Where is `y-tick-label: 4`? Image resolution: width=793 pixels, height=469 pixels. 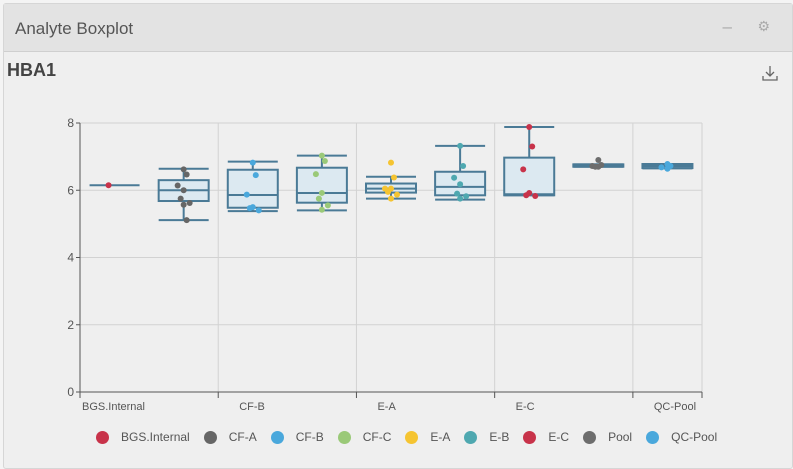
y-tick-label: 4 is located at coordinates (70, 258).